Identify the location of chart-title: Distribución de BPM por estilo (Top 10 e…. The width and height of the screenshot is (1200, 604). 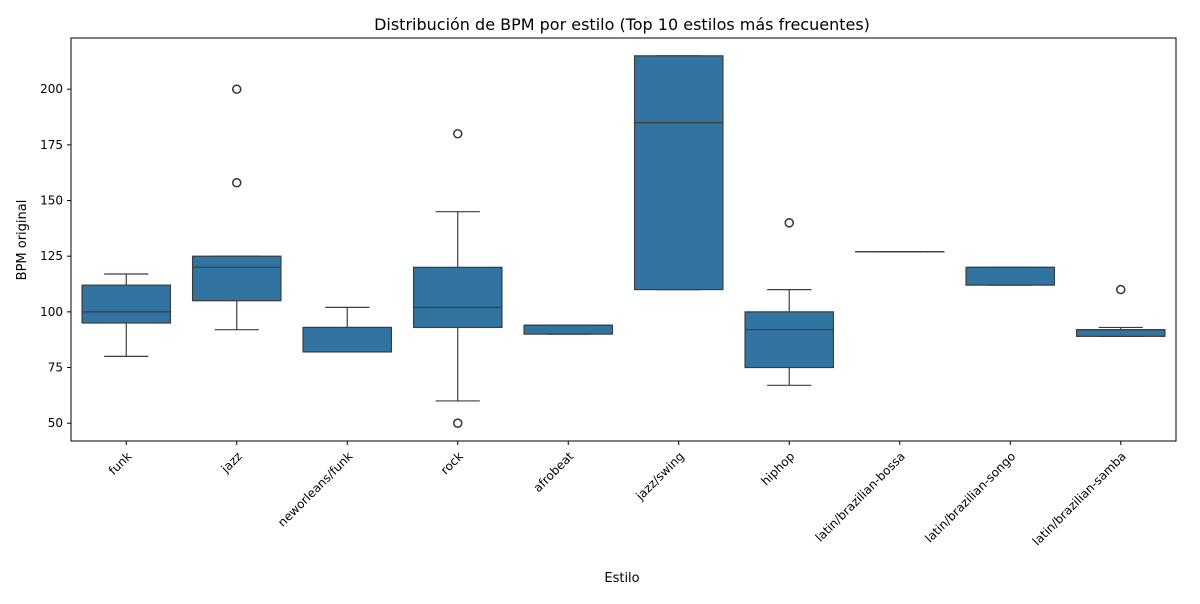
(622, 24).